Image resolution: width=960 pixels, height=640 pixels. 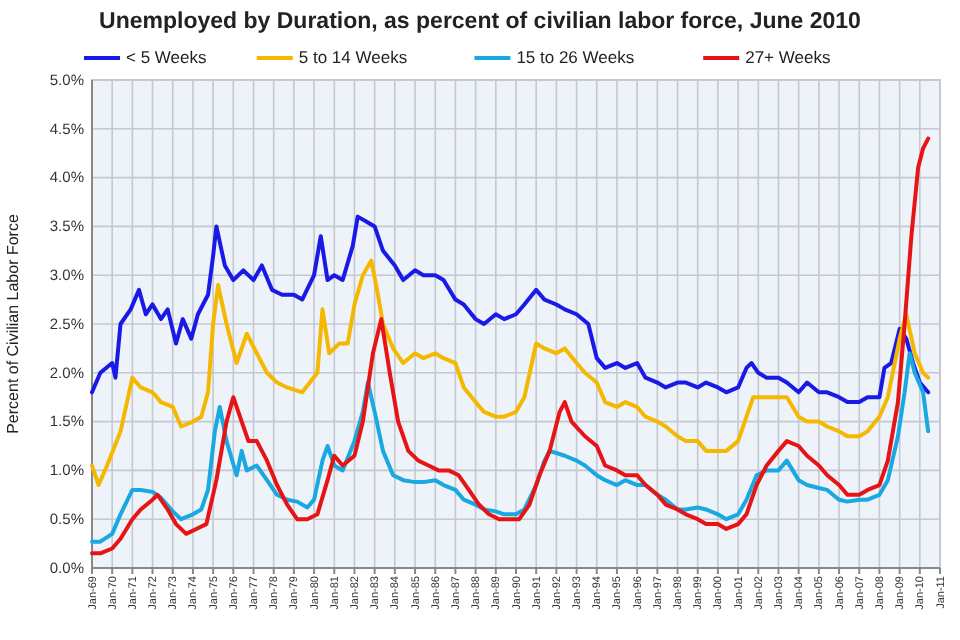 What do you see at coordinates (480, 22) in the screenshot?
I see `chart-title: Unemployed by Duration, as percent of civilian labor force, June 2010` at bounding box center [480, 22].